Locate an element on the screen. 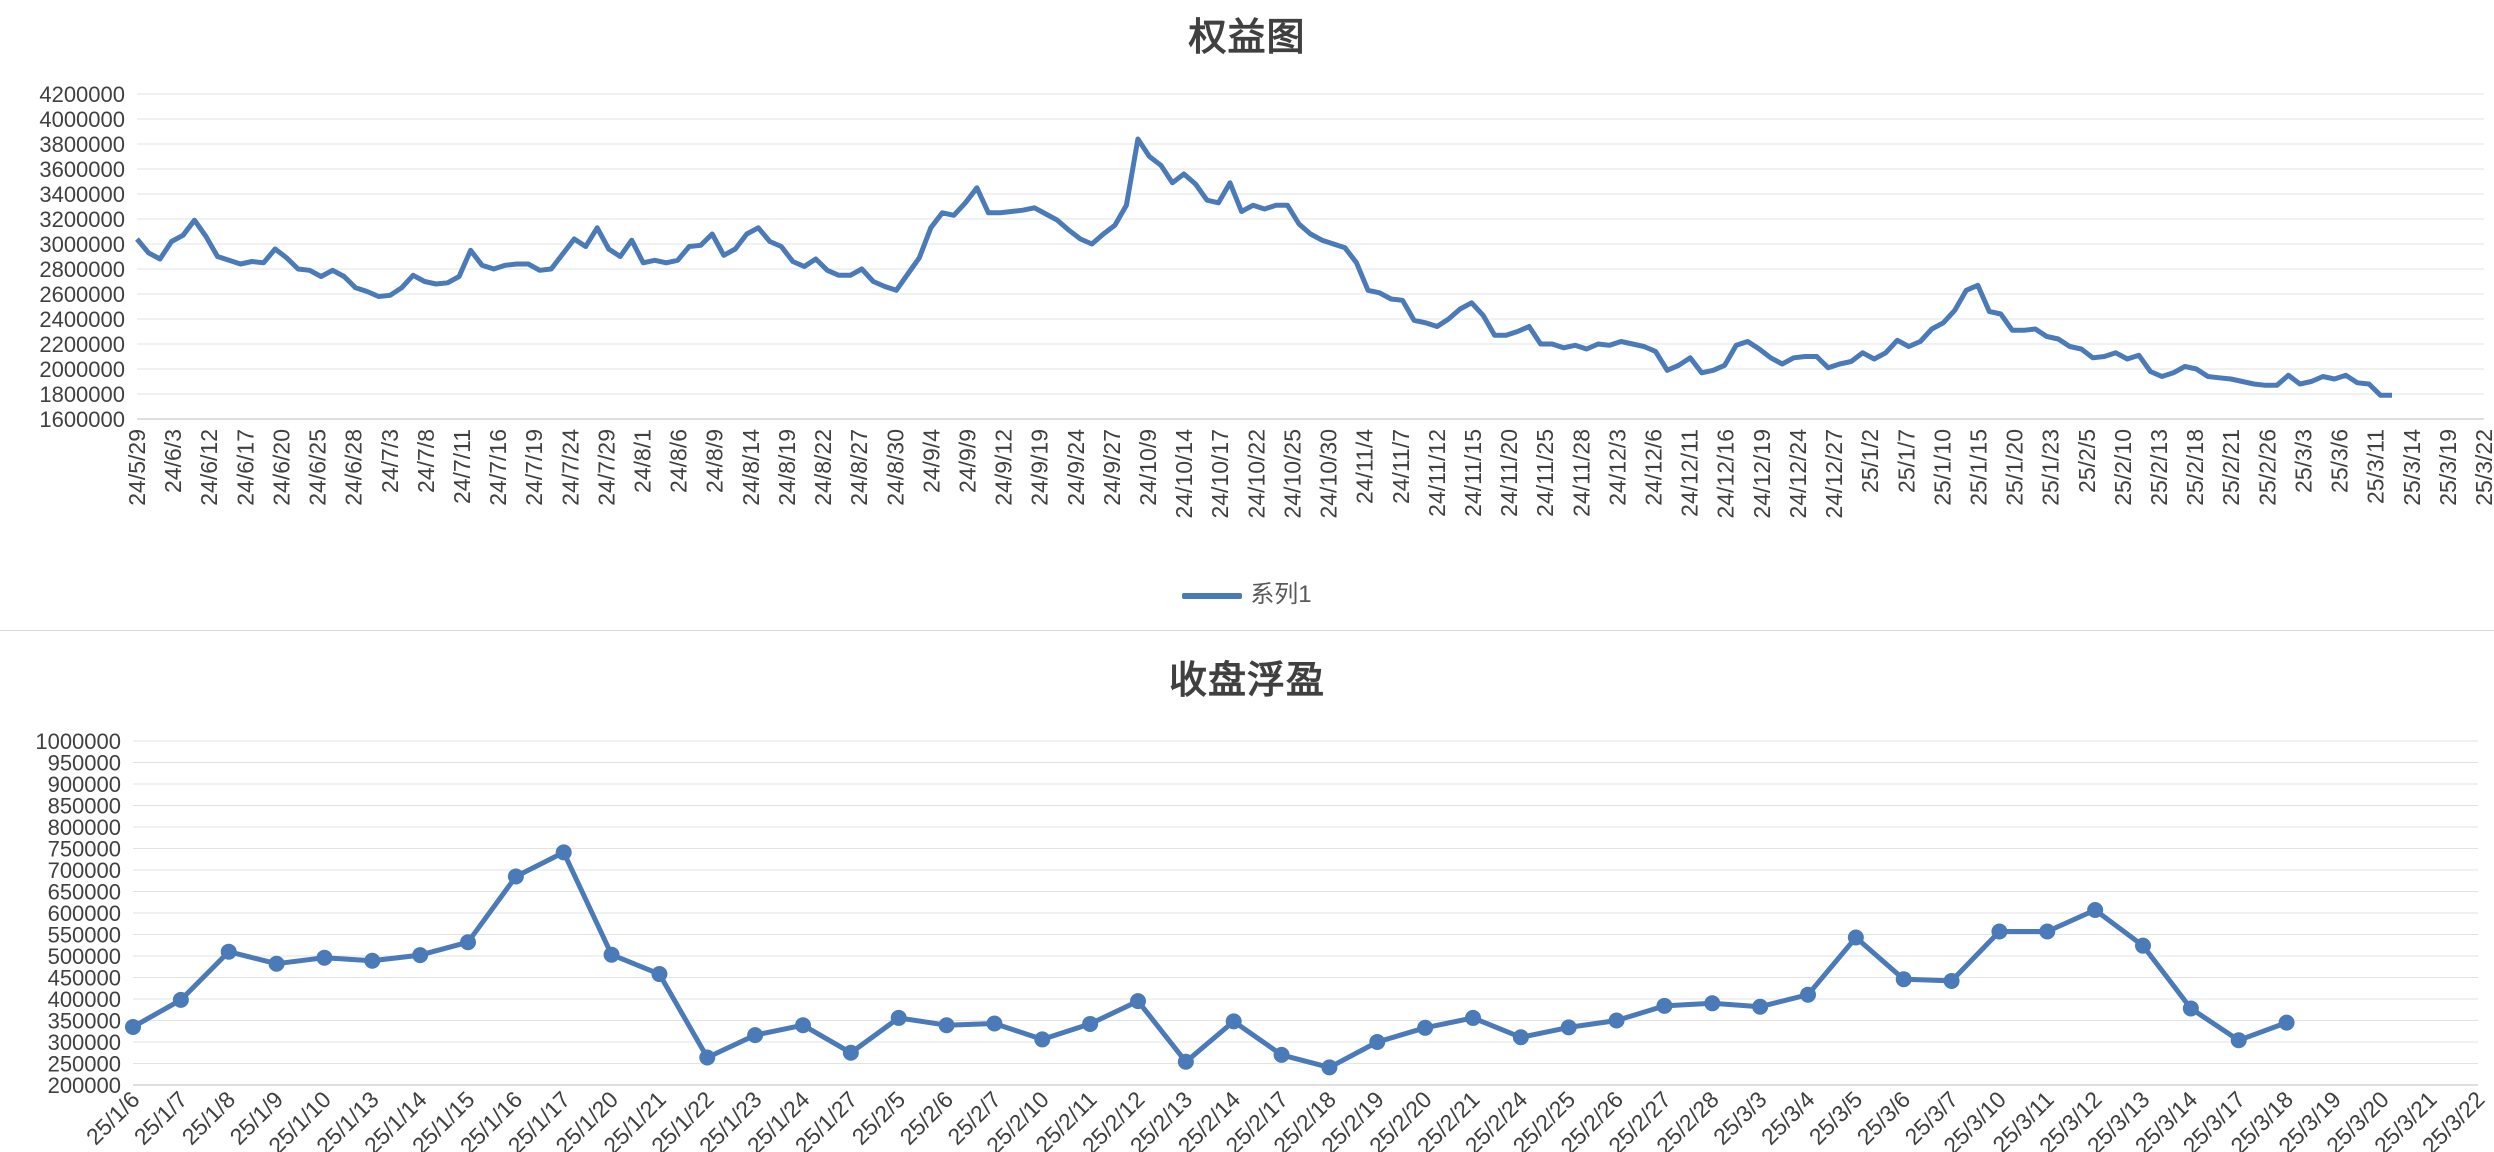 The image size is (2494, 1152). x-tick-label: 24/10/22 is located at coordinates (1256, 474).